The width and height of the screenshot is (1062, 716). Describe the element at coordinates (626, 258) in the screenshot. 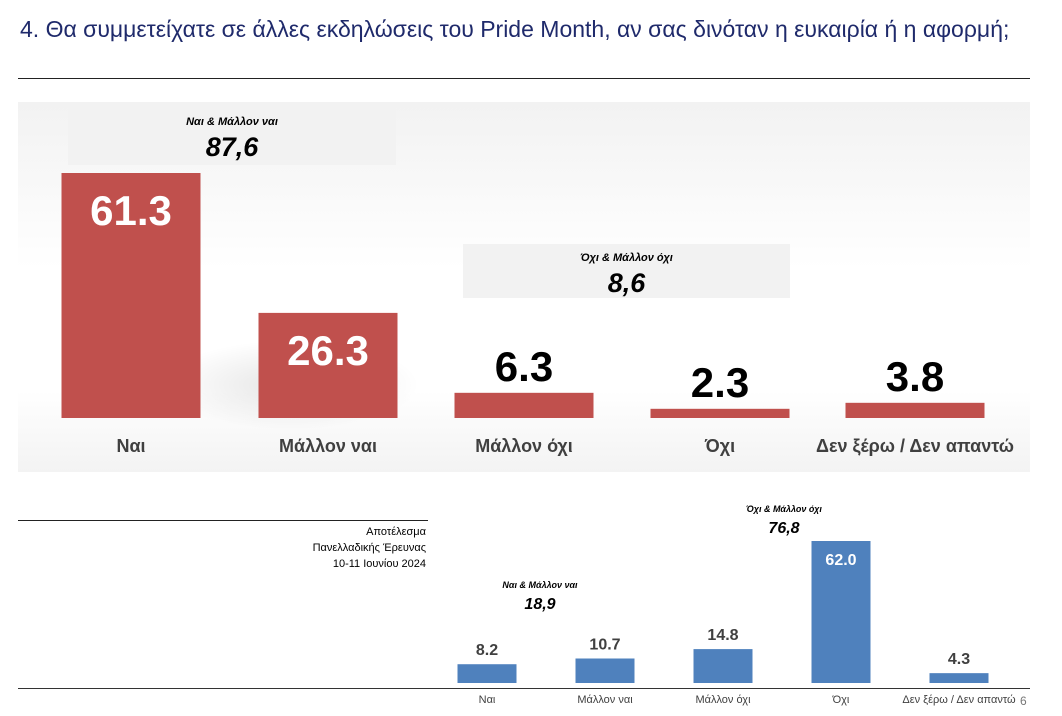

I see `main-group-no-label: Όχι & Μάλλον όχι` at that location.